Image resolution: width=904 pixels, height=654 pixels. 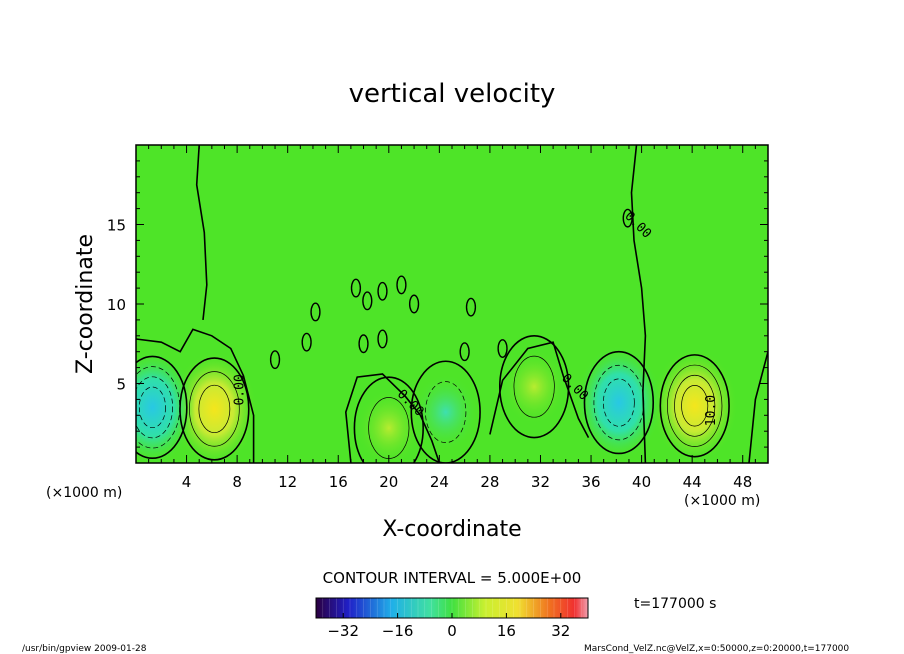 What do you see at coordinates (540, 482) in the screenshot?
I see `x-tick-label: 32` at bounding box center [540, 482].